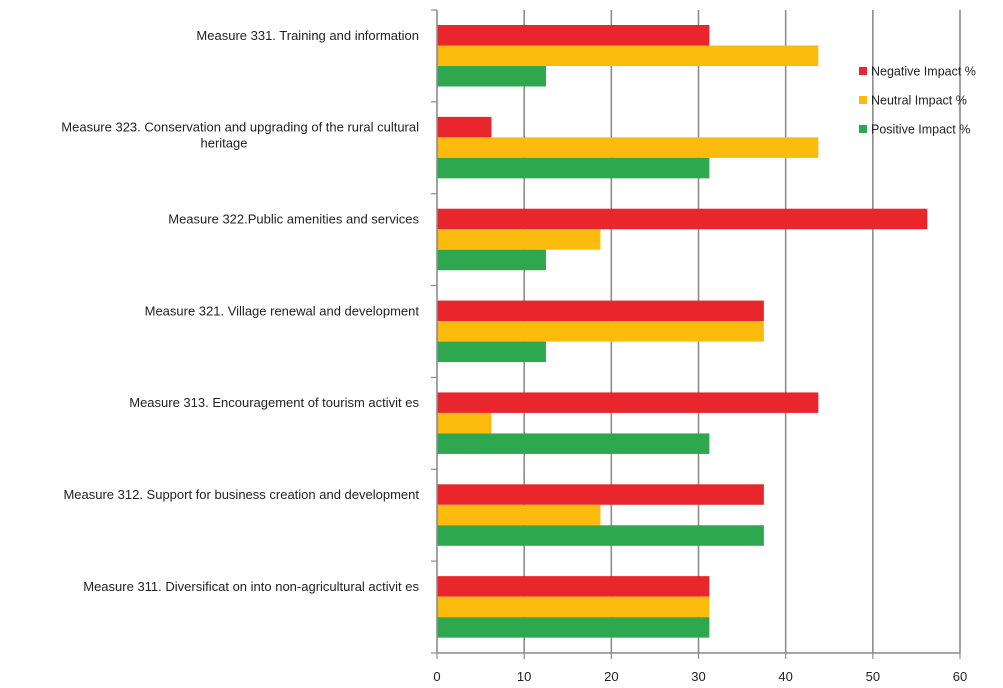 Image resolution: width=1003 pixels, height=688 pixels. I want to click on legend-label-3: Positive Impact %, so click(920, 130).